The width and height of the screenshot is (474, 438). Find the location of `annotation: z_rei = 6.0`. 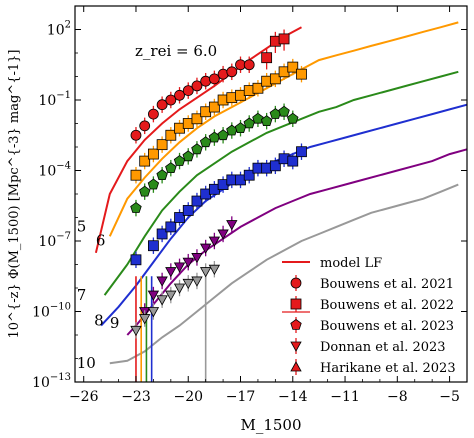

annotation: z_rei = 6.0 is located at coordinates (176, 51).